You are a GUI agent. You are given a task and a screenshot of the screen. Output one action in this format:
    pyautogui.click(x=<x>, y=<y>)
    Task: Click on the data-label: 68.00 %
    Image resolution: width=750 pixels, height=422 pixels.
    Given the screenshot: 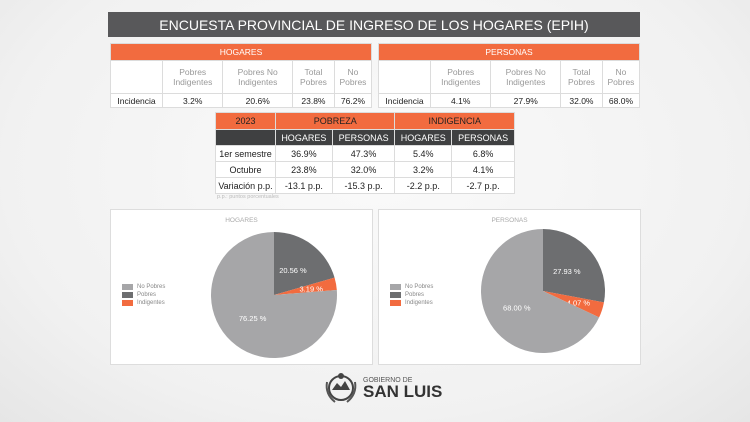 What is the action you would take?
    pyautogui.click(x=517, y=308)
    